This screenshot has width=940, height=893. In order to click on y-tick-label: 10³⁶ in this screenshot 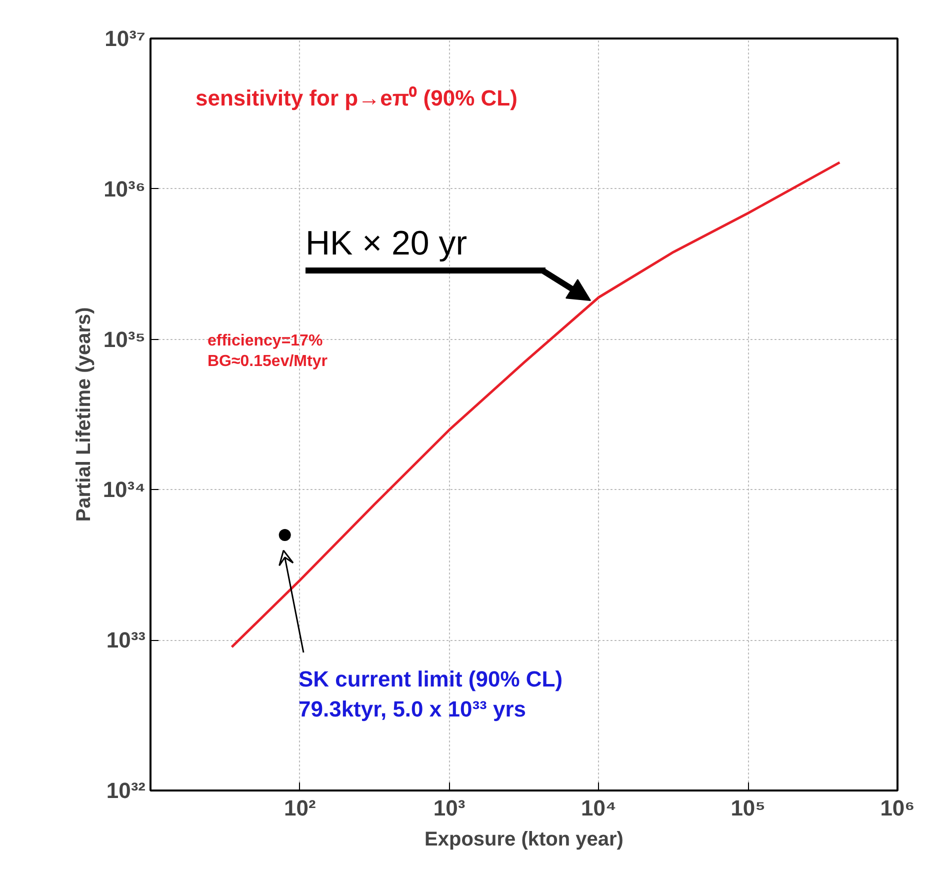, I will do `click(125, 189)`.